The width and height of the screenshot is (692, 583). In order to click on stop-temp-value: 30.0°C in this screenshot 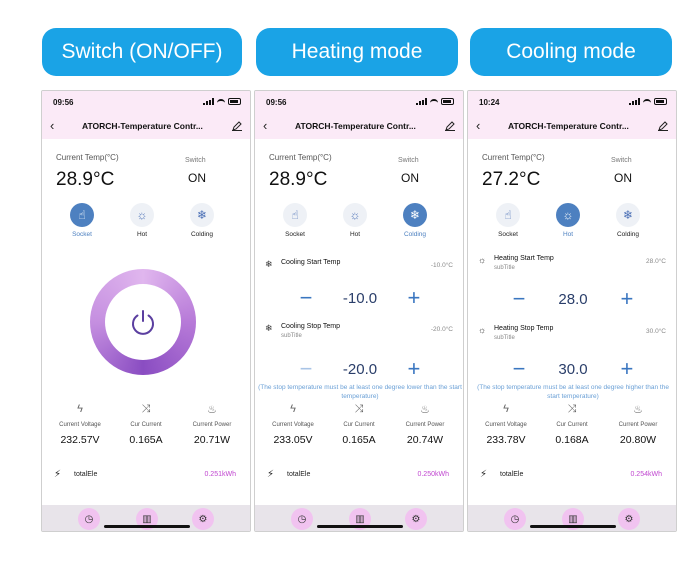, I will do `click(656, 331)`.